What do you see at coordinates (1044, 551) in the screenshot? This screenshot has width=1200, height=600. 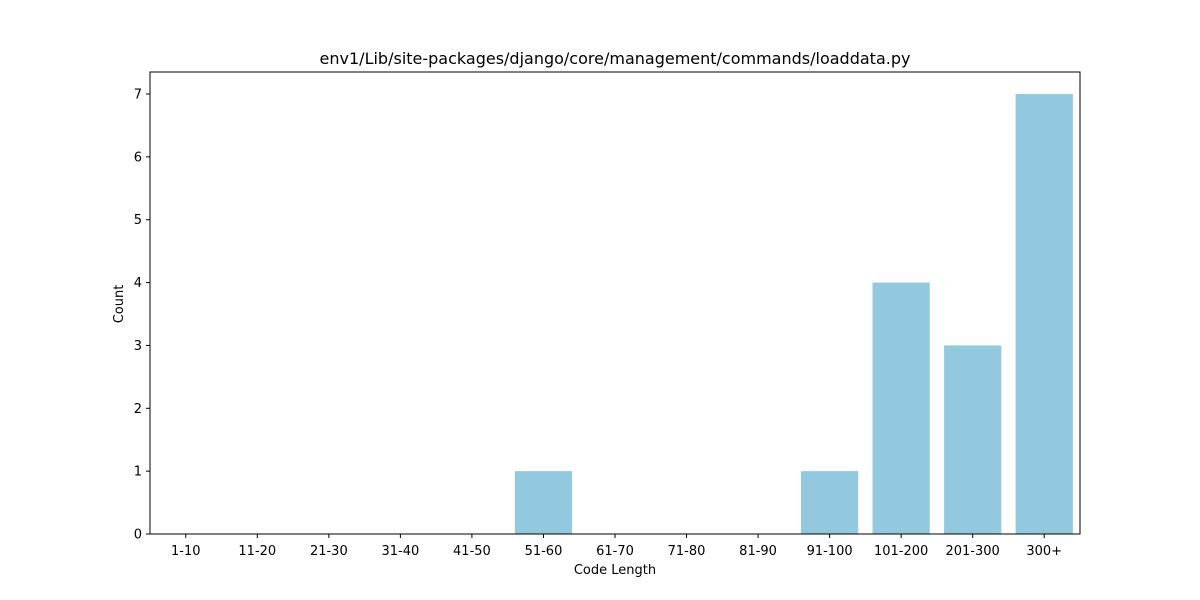 I see `x-tick-label: 300+` at bounding box center [1044, 551].